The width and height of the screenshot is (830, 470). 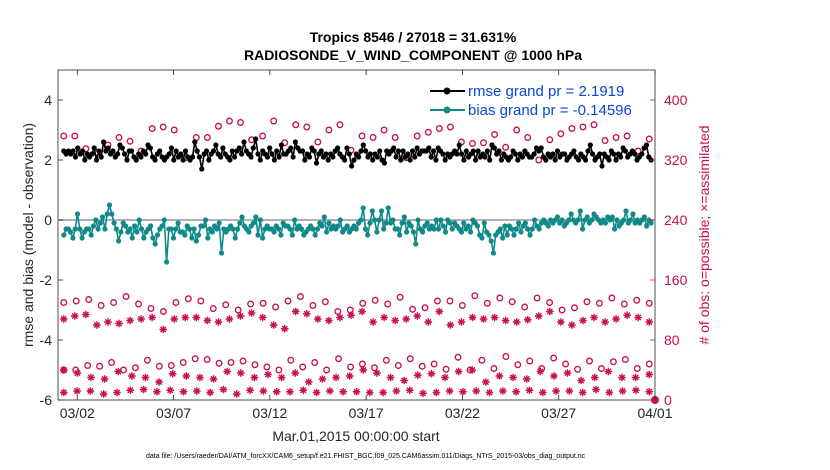 What do you see at coordinates (704, 234) in the screenshot?
I see `y-axis-right-label: # of obs: o=possible; ×=assimilated` at bounding box center [704, 234].